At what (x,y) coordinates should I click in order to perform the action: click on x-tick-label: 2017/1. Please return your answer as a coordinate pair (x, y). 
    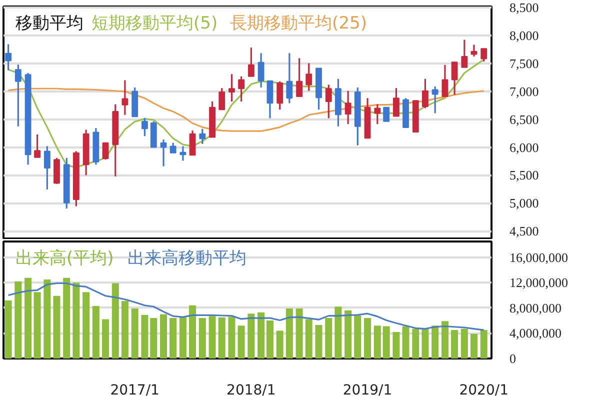
    Looking at the image, I should click on (135, 390).